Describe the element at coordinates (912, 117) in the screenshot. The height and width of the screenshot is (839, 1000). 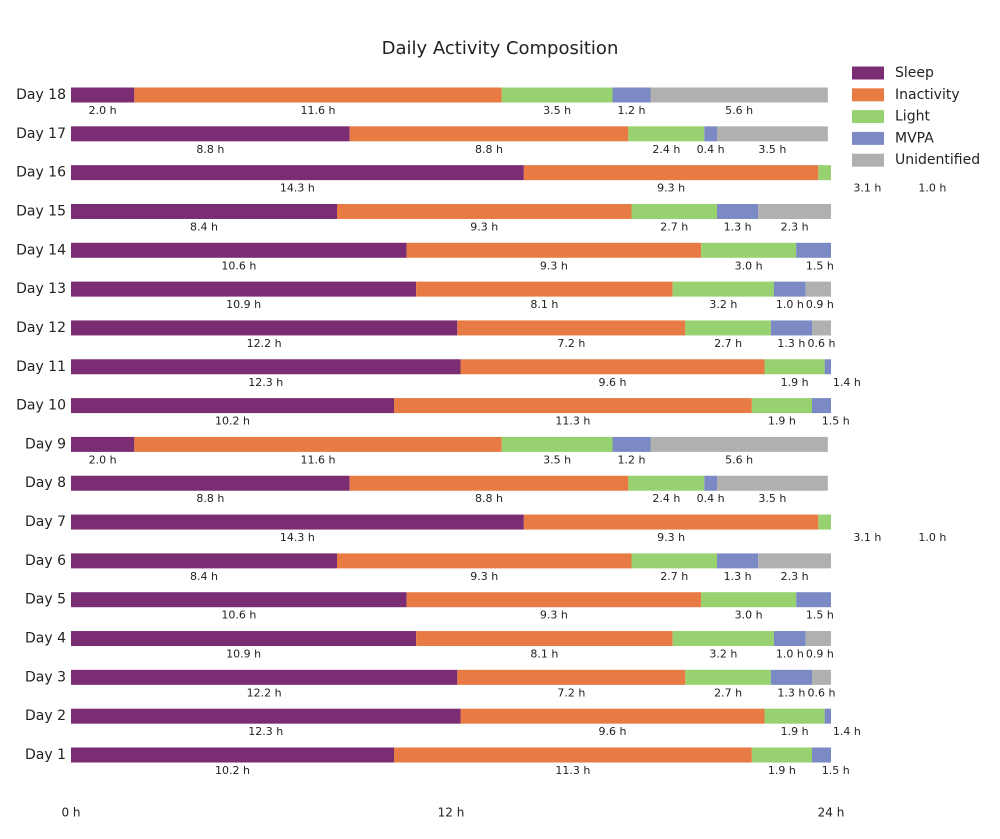
I see `legend-label: Light` at that location.